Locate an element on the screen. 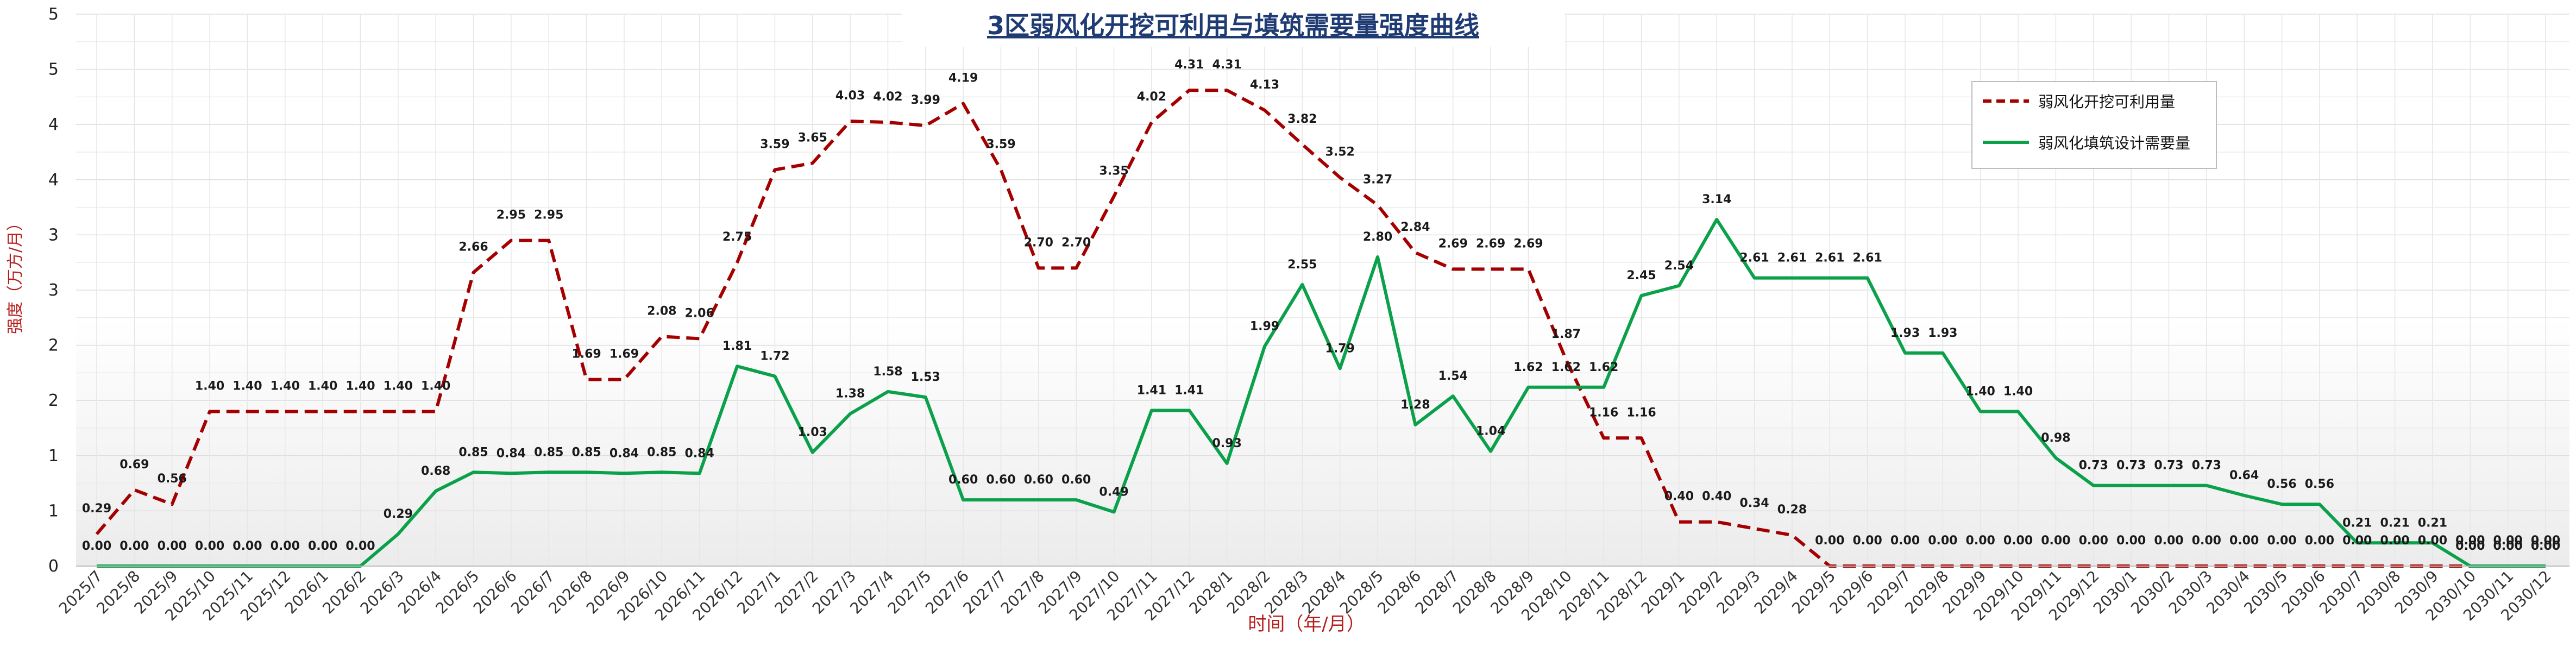 The height and width of the screenshot is (653, 2576). data-label: 3.27 is located at coordinates (1377, 180).